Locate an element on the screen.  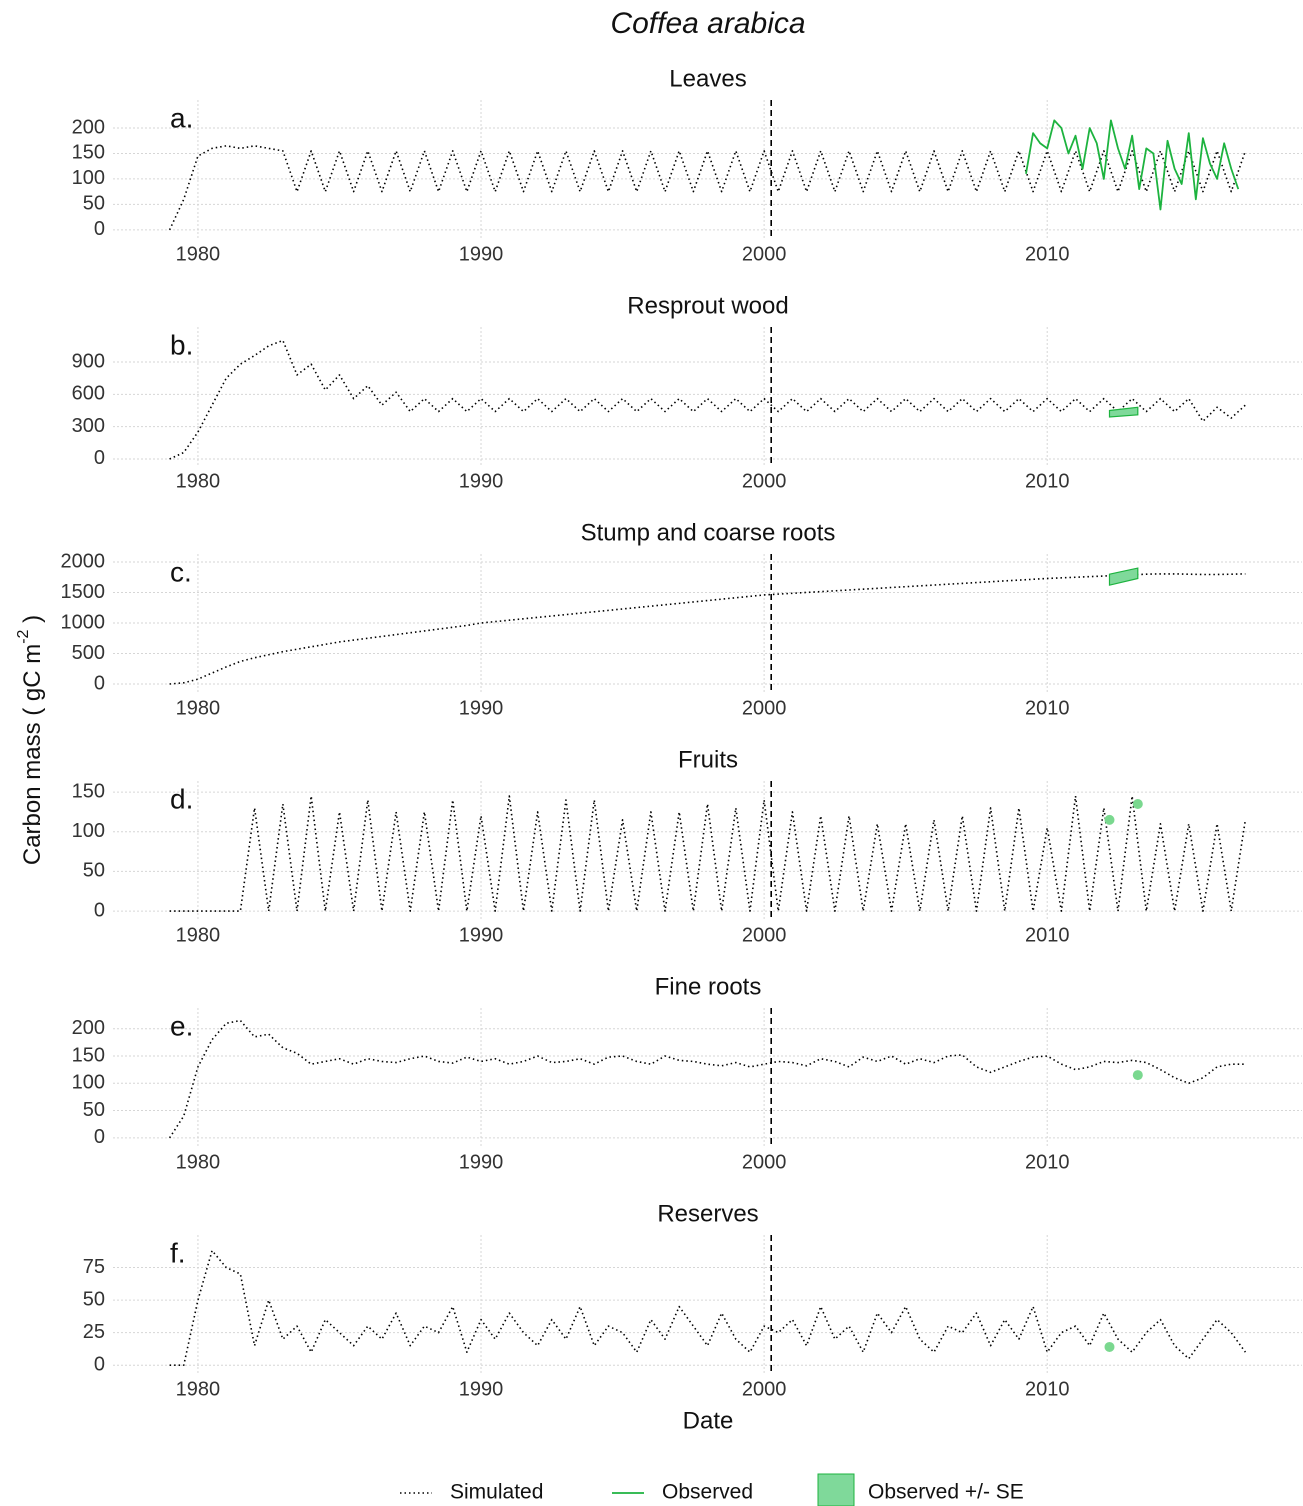
y-tick-label: 25 is located at coordinates (94, 1332).